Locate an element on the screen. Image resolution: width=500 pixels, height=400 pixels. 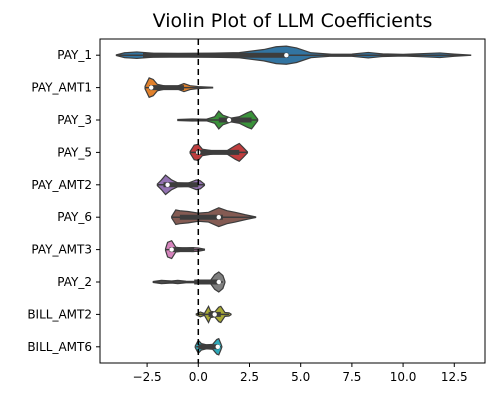
x-tick-label: 0.0 is located at coordinates (198, 377).